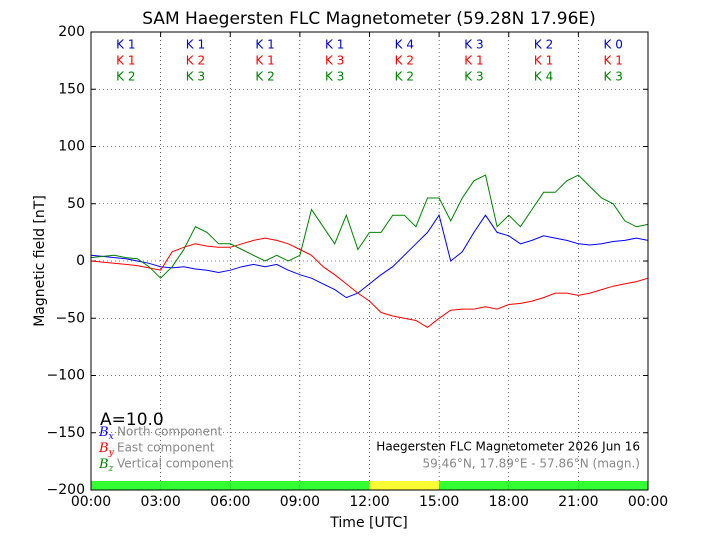 This screenshot has height=540, width=720. Describe the element at coordinates (531, 464) in the screenshot. I see `coordinates-note: 59.46°N, 17.89°E - 57.86°N (magn.)` at that location.